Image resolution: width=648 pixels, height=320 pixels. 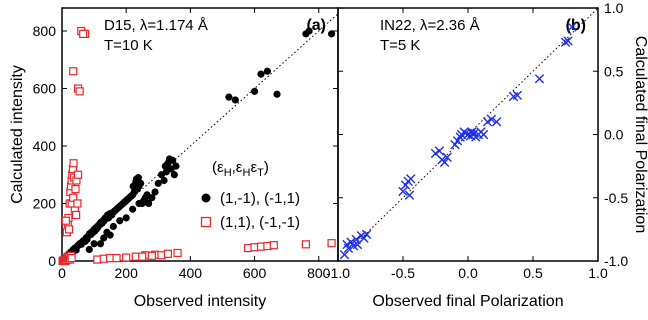 I want to click on x-axis-label: Observed final Polarization, so click(x=467, y=301).